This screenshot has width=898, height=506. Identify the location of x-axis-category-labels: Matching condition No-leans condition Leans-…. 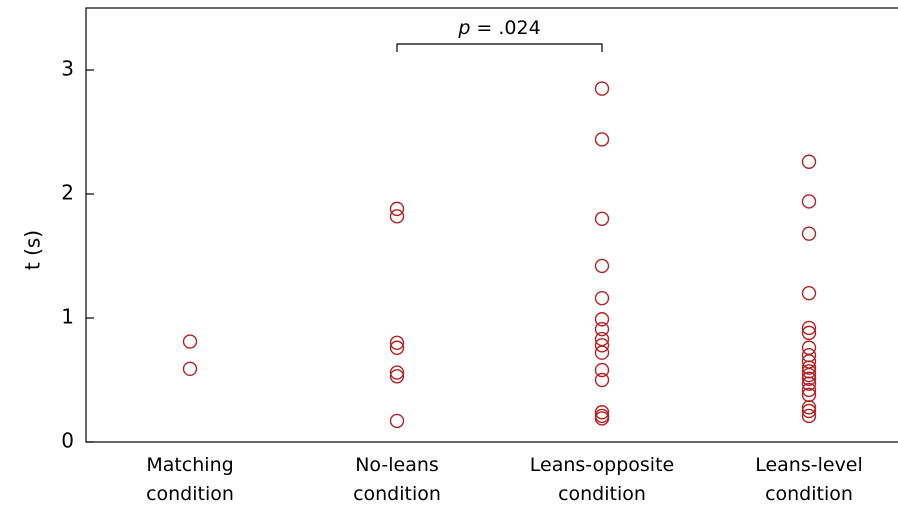
(504, 479).